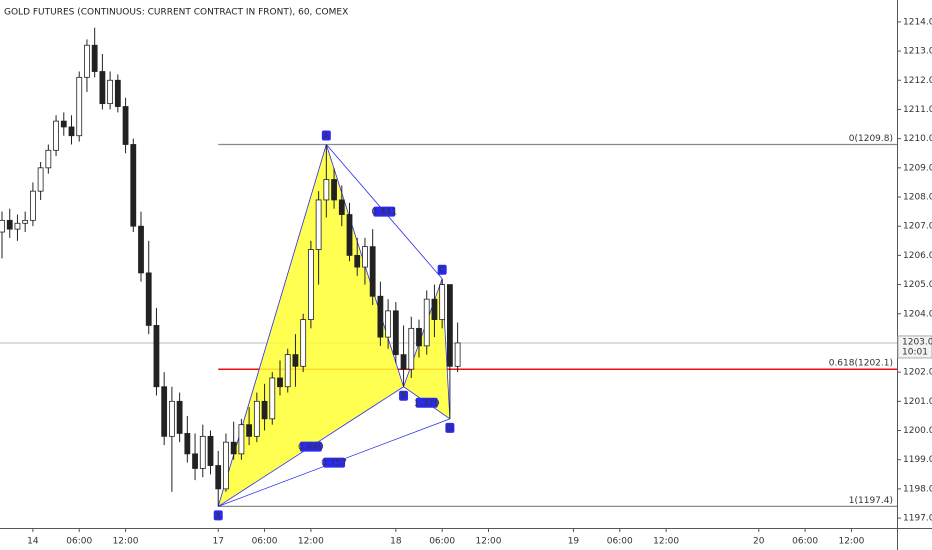 This screenshot has height=550, width=932. Describe the element at coordinates (917, 227) in the screenshot. I see `y-tick-label: 1207.0` at that location.